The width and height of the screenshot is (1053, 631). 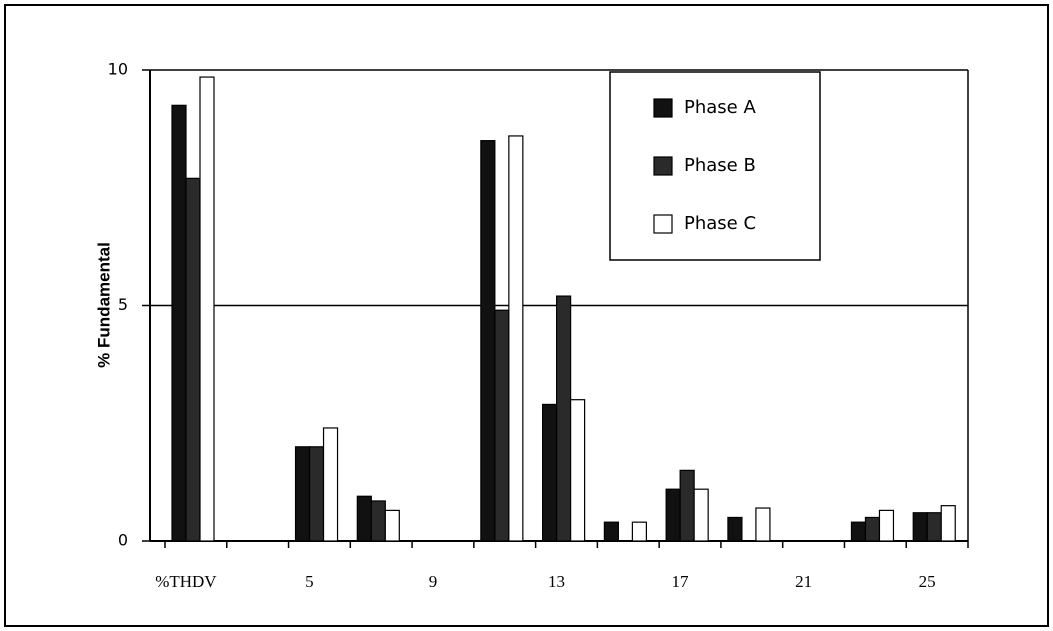 I want to click on y-axis-label: % Fundamental, so click(x=103, y=305).